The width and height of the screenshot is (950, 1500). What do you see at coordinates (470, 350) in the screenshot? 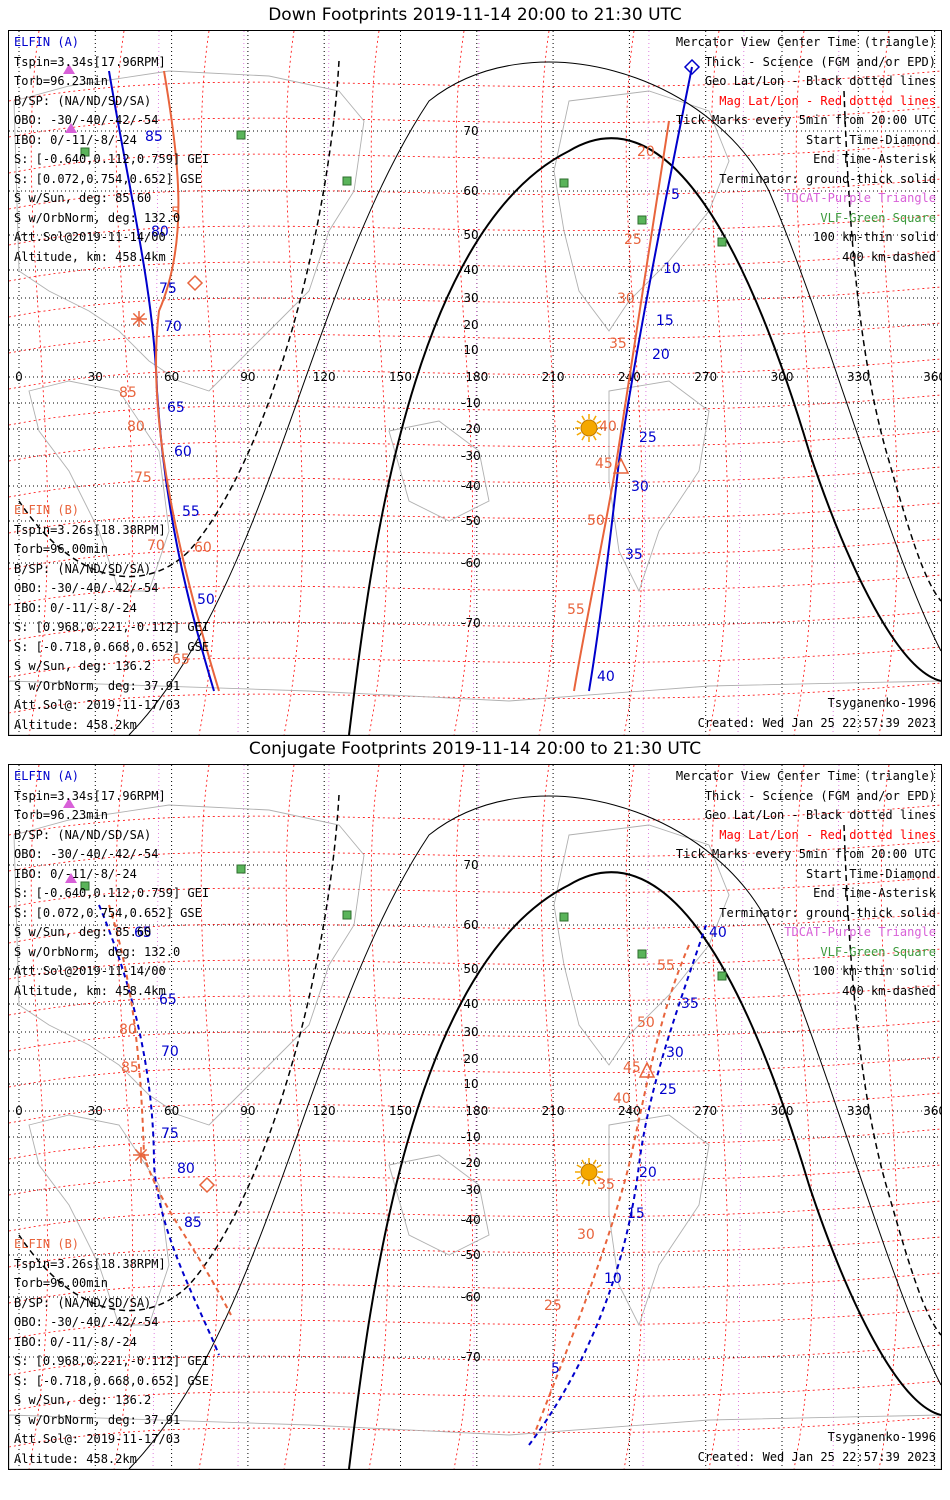
I see `lat-tick-label: 10` at bounding box center [470, 350].